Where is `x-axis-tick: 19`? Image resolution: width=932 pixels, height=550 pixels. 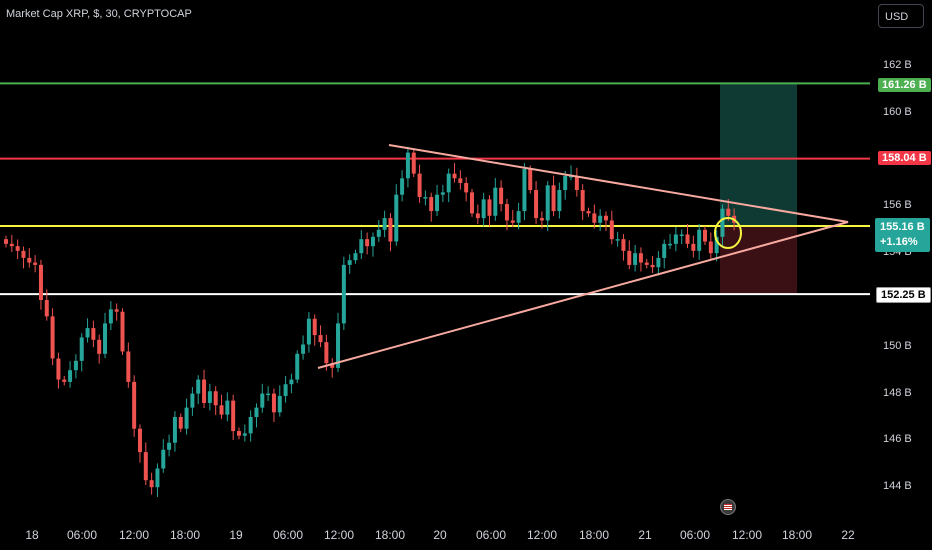 x-axis-tick: 19 is located at coordinates (236, 535).